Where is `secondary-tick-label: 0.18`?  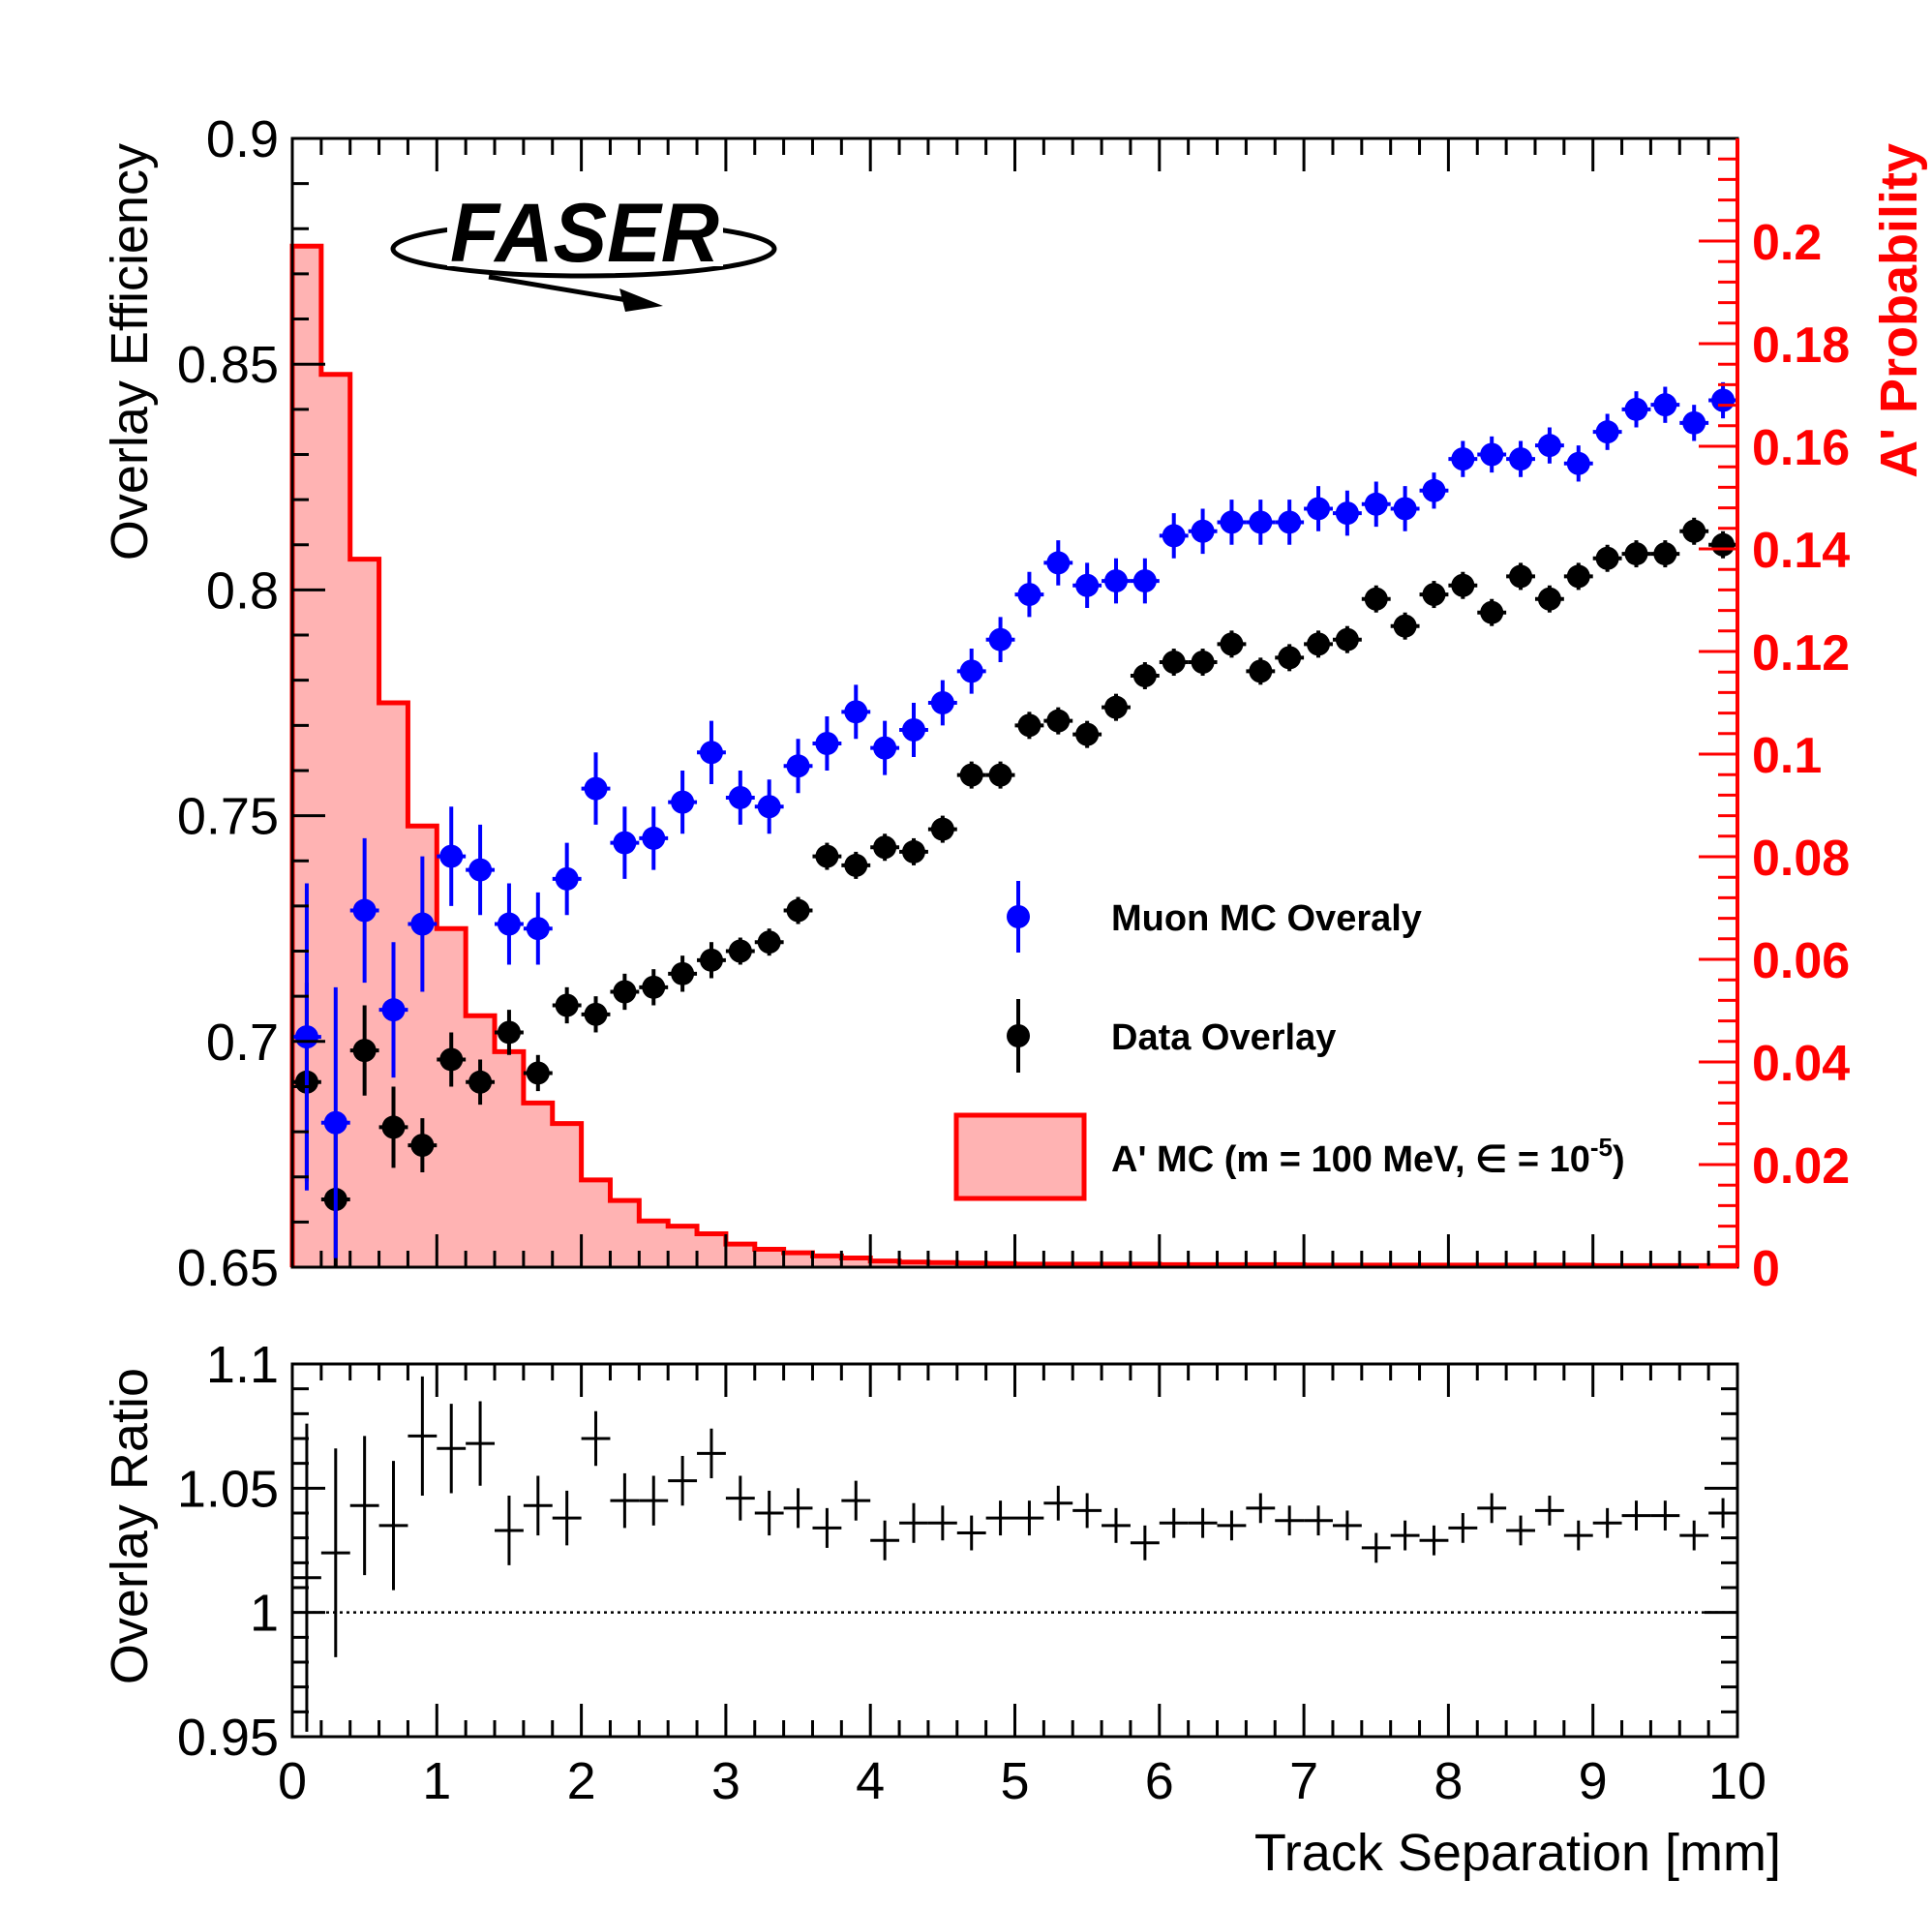
secondary-tick-label: 0.18 is located at coordinates (1801, 346).